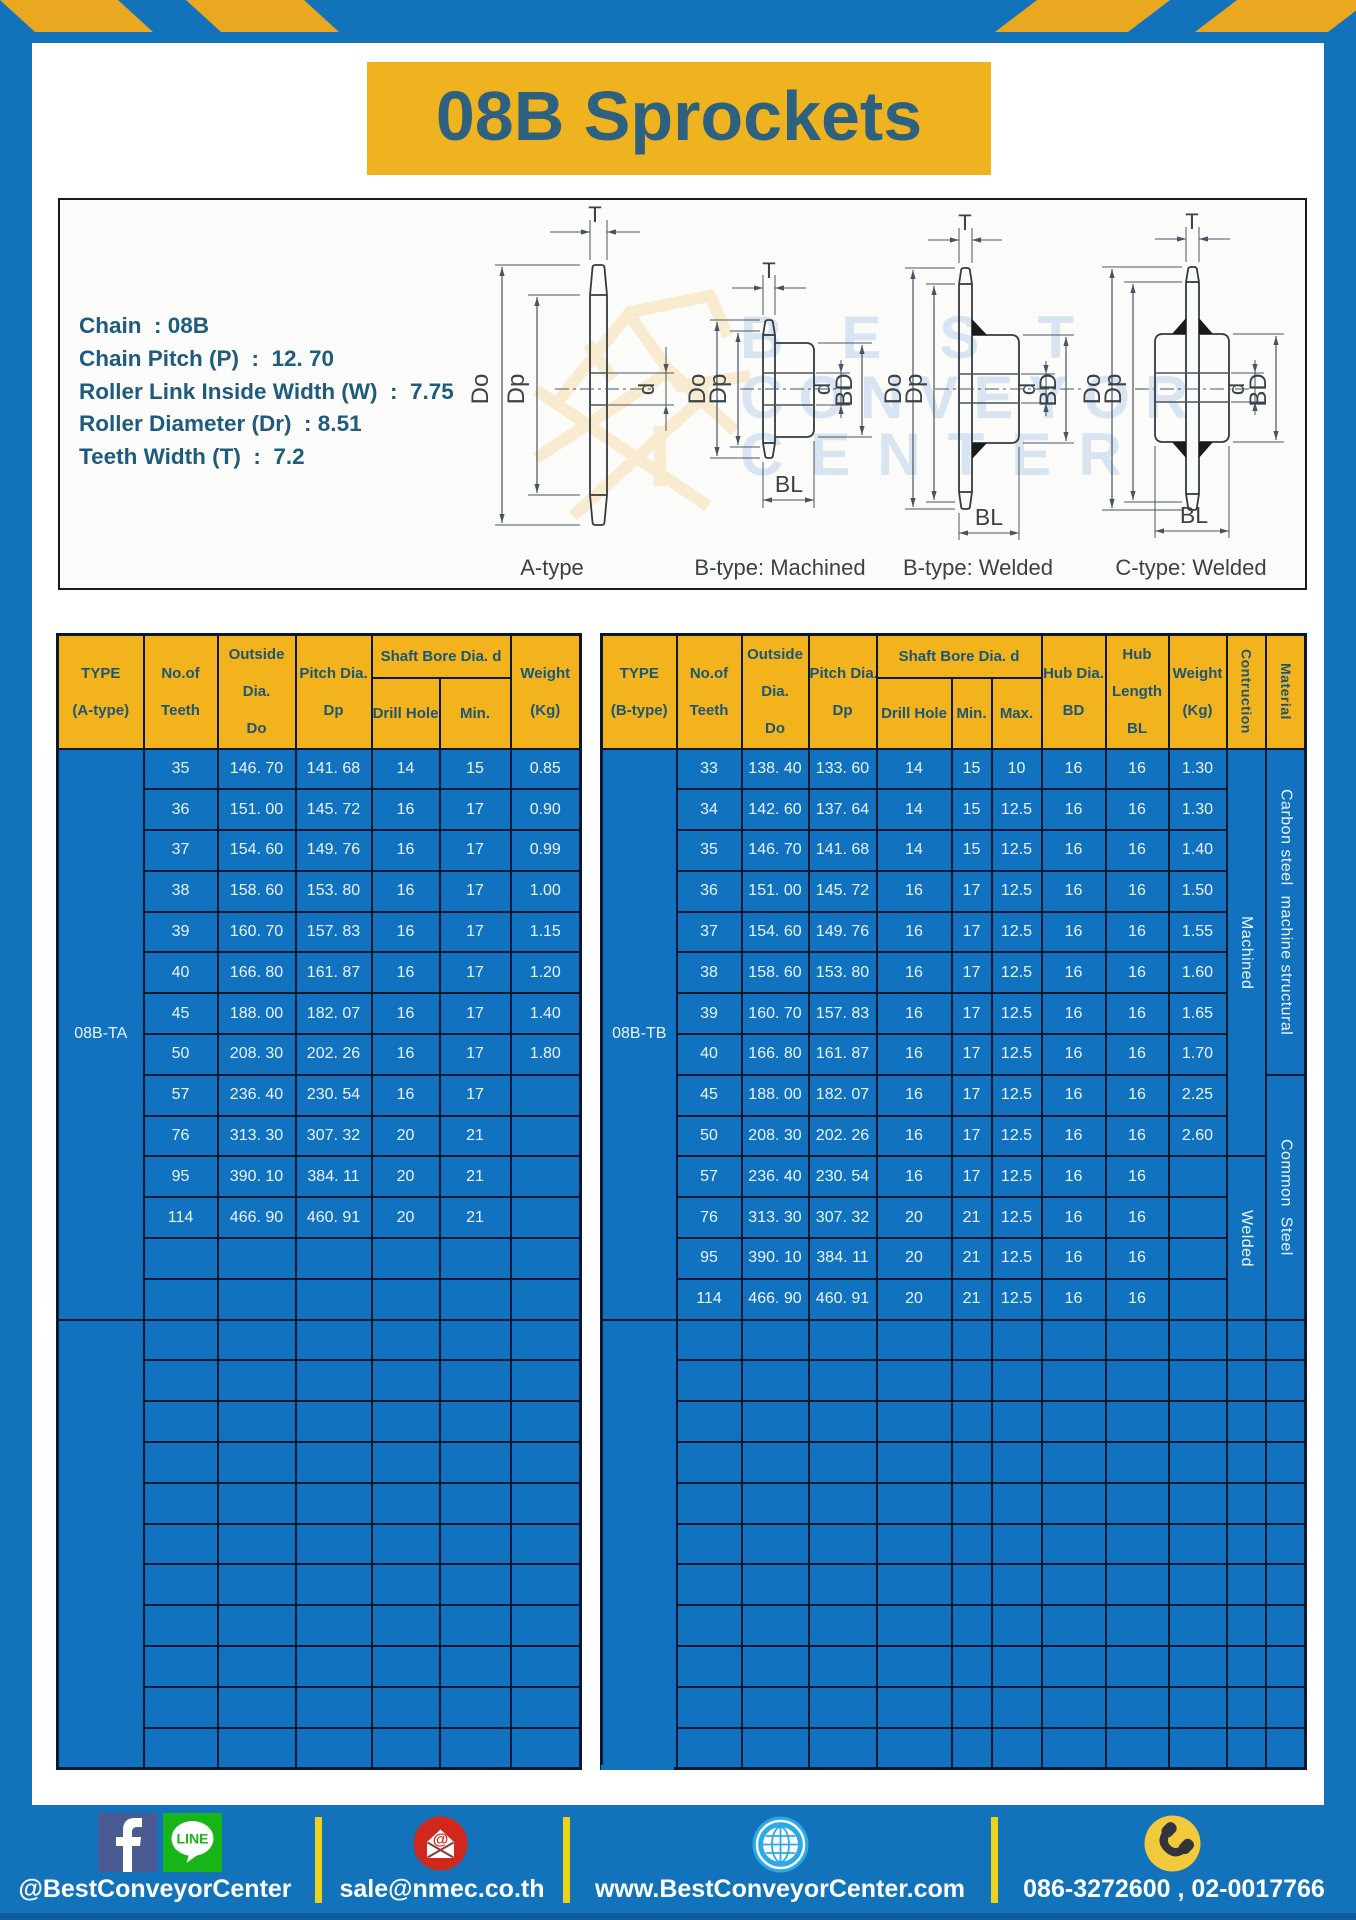 This screenshot has height=1920, width=1356. What do you see at coordinates (193, 1839) in the screenshot?
I see `svg-text: LINE` at bounding box center [193, 1839].